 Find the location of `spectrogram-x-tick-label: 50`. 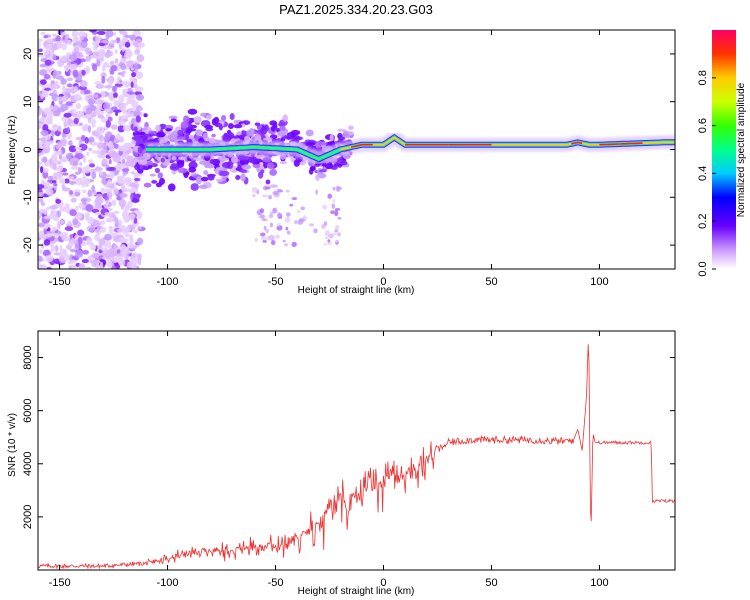

spectrogram-x-tick-label: 50 is located at coordinates (491, 282).